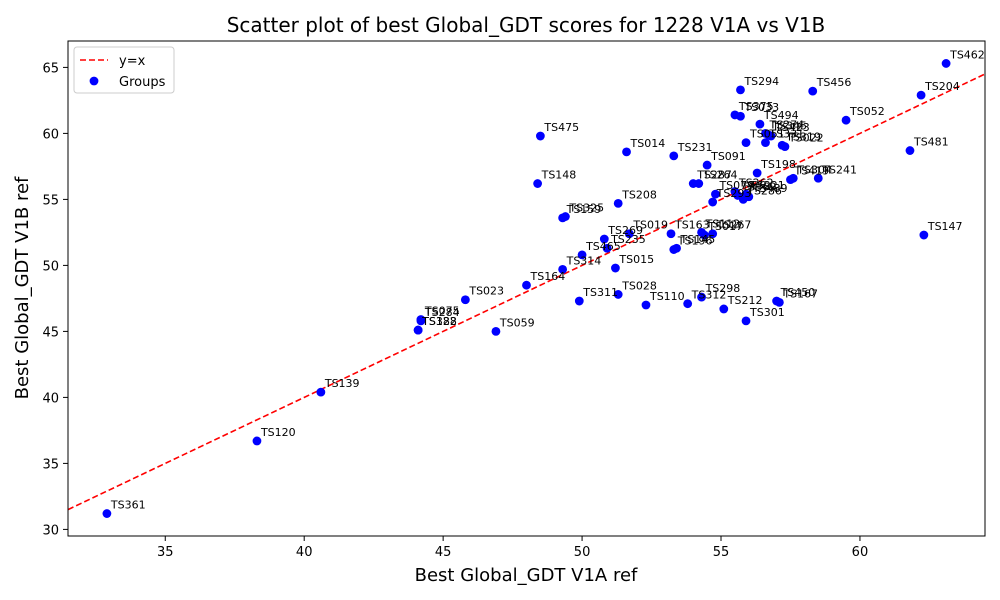  What do you see at coordinates (757, 173) in the screenshot?
I see `data-point-ts198` at bounding box center [757, 173].